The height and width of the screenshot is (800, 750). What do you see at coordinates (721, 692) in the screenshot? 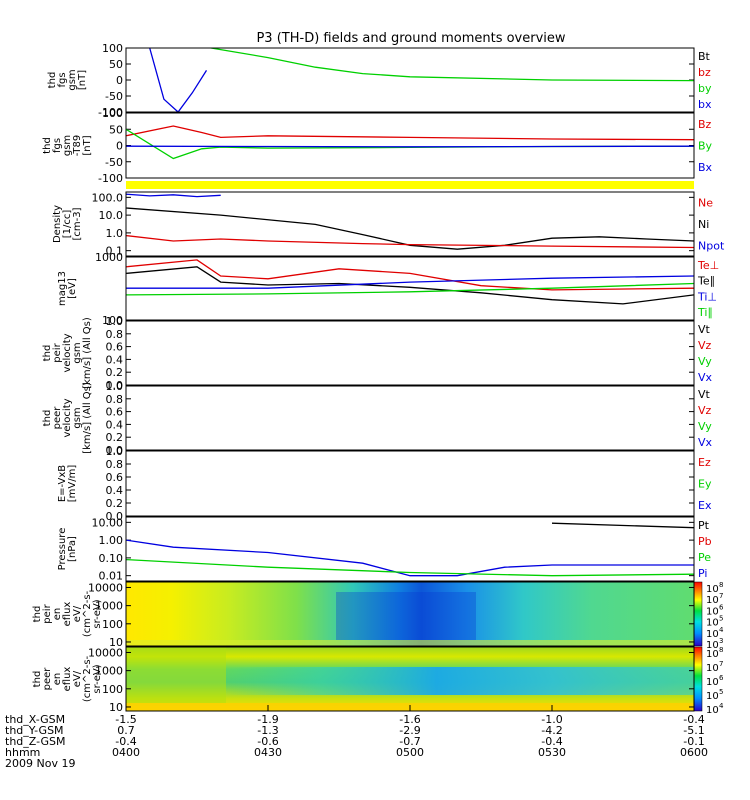
I see `colorbar-exponent: 5` at bounding box center [721, 692].